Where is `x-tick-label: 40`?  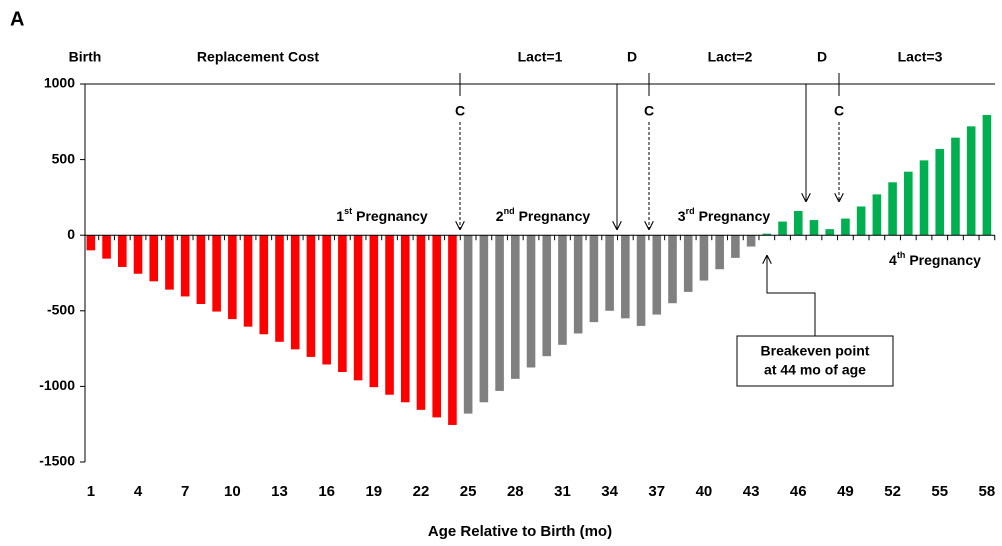
x-tick-label: 40 is located at coordinates (704, 491).